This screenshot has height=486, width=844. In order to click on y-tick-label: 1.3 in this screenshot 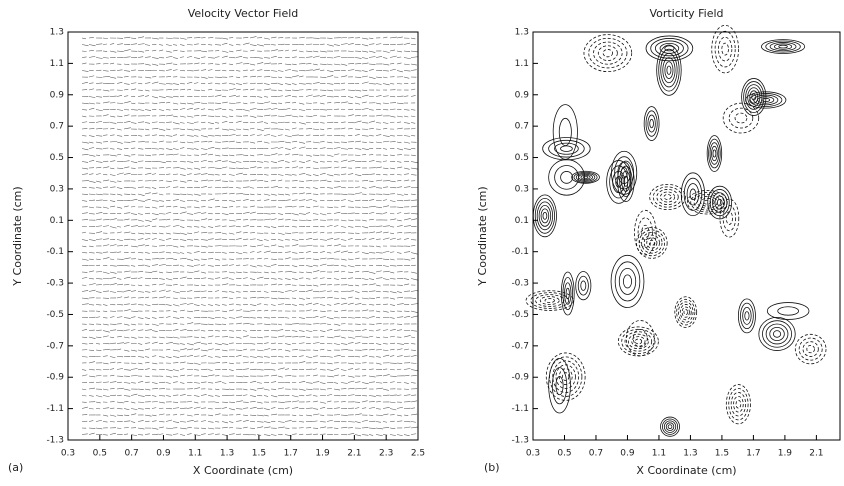, I will do `click(57, 33)`.